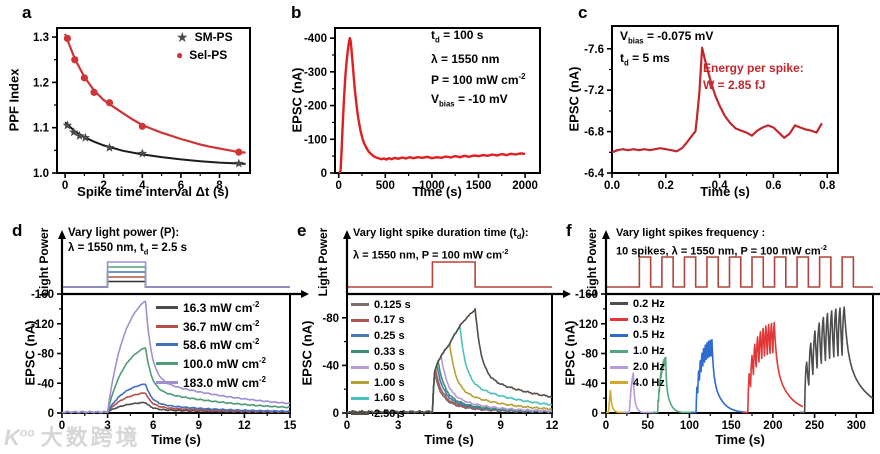 The height and width of the screenshot is (454, 880). Describe the element at coordinates (594, 50) in the screenshot. I see `svg-text: -7.6` at that location.